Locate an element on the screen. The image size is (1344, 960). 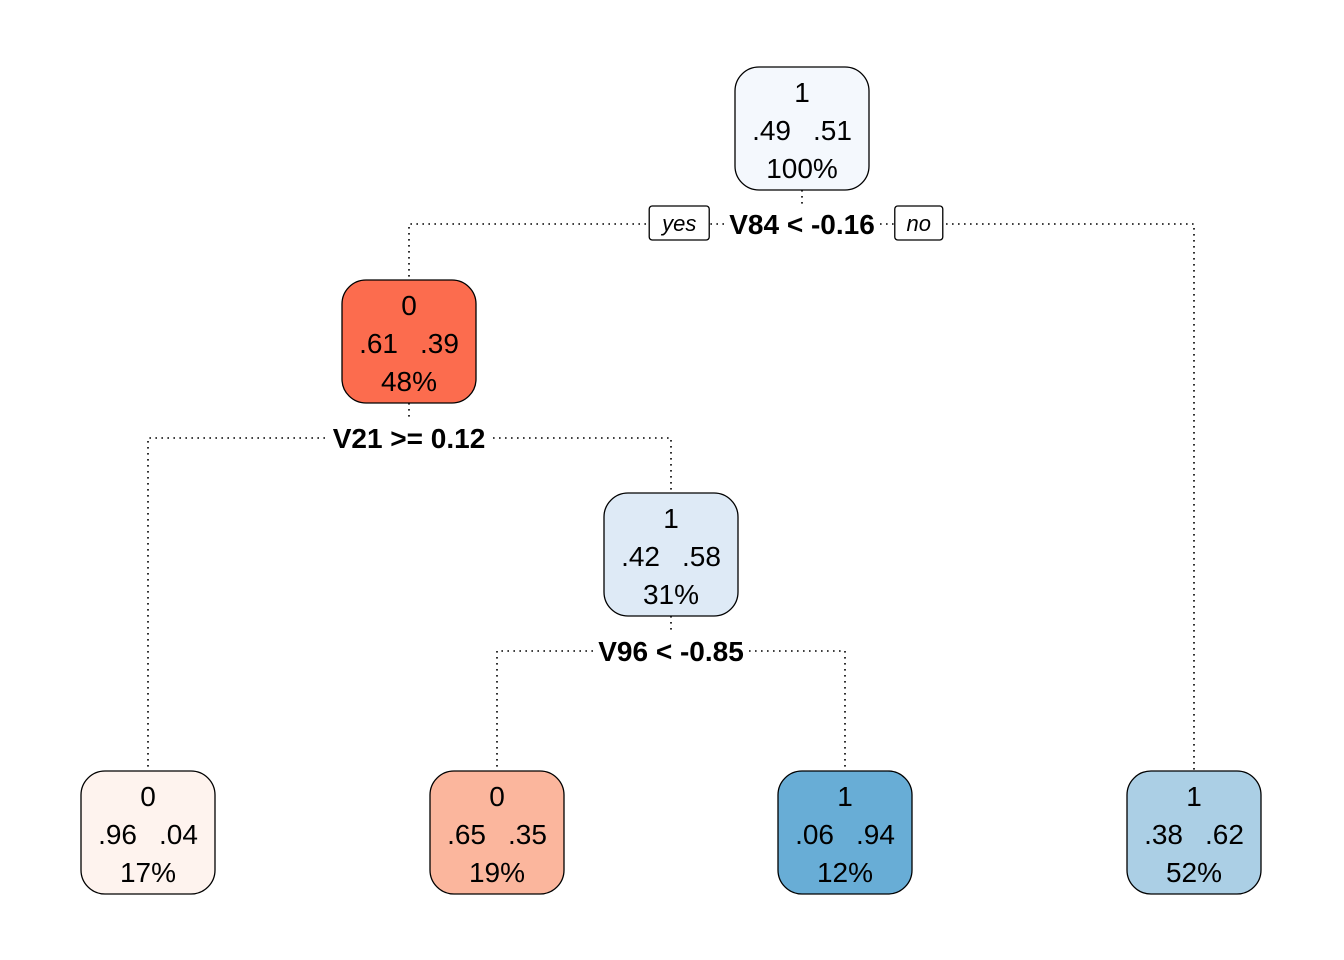
tree-node-n5: 1.42 .58 31% is located at coordinates (671, 554).